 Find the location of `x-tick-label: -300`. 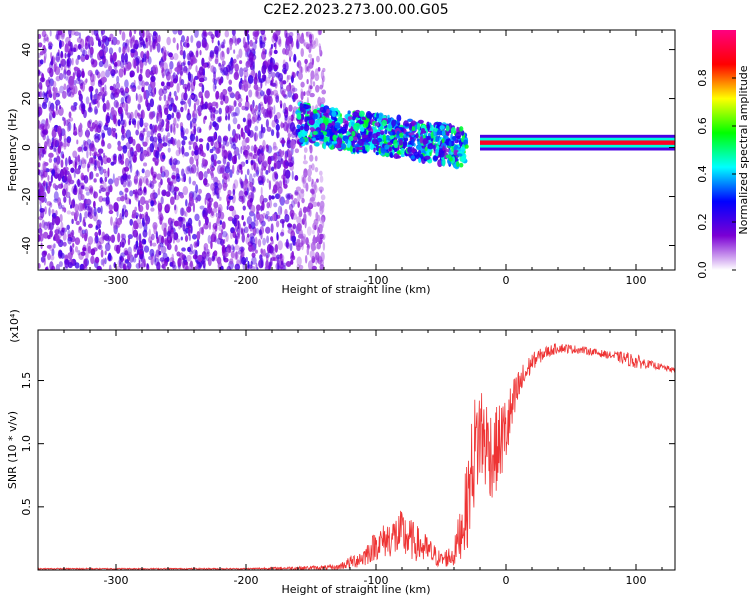

x-tick-label: -300 is located at coordinates (116, 580).